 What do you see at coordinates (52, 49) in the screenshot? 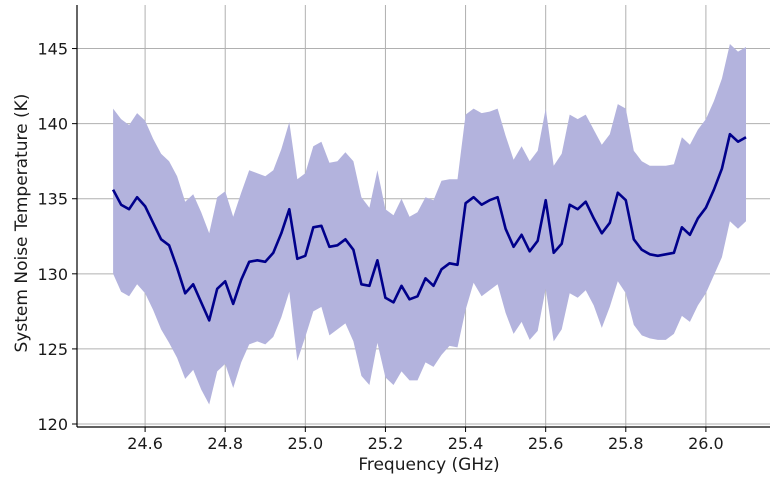
I see `y-tick-label-145: 145` at bounding box center [52, 49].